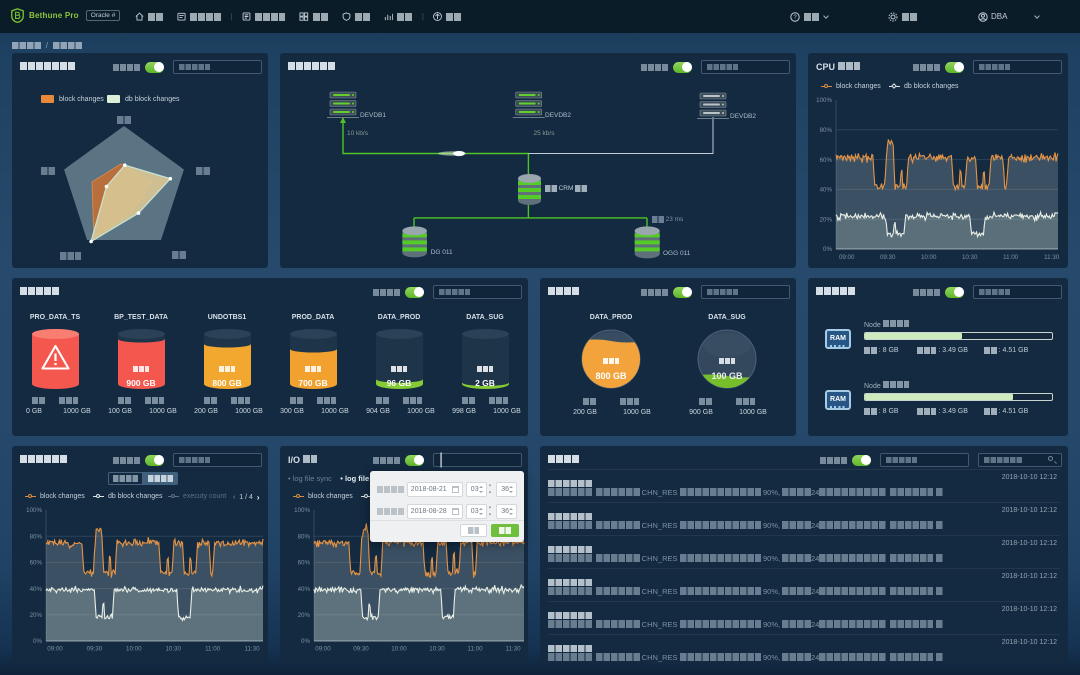 This screenshot has width=1080, height=675. What do you see at coordinates (373, 115) in the screenshot?
I see `svg-text: DEVDB1` at bounding box center [373, 115].